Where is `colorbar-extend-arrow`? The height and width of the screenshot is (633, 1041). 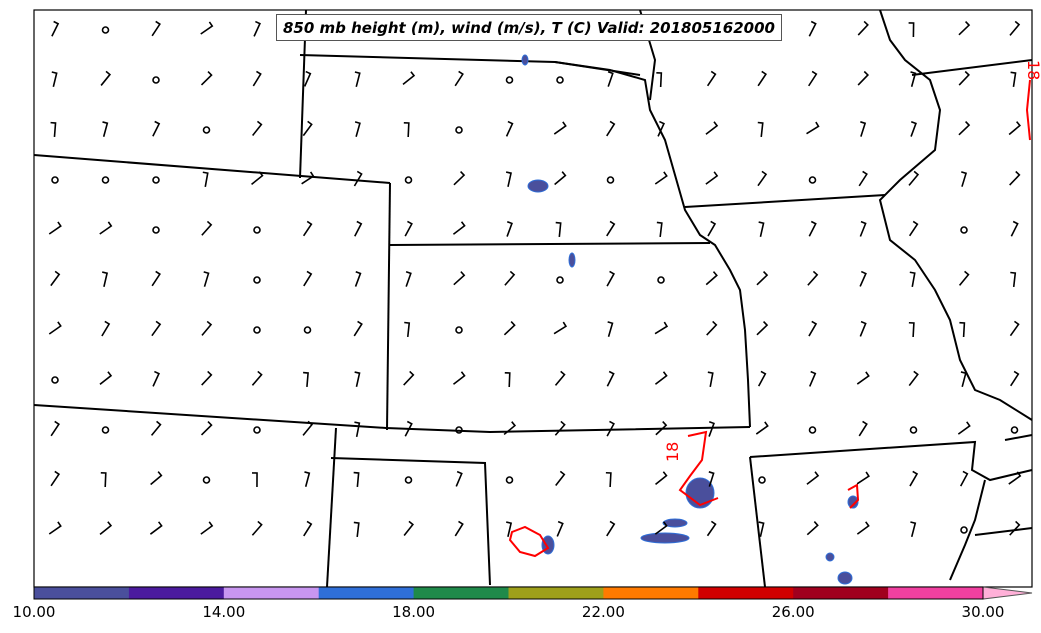
colorbar-extend-arrow is located at coordinates (1007, 593).